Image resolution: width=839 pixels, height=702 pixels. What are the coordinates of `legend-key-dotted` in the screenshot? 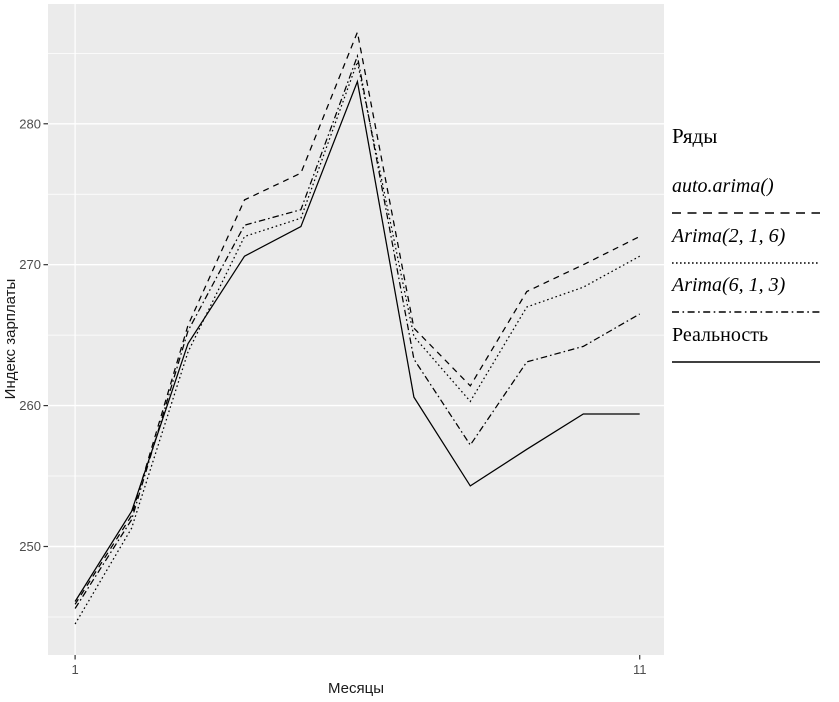 It's located at (747, 265).